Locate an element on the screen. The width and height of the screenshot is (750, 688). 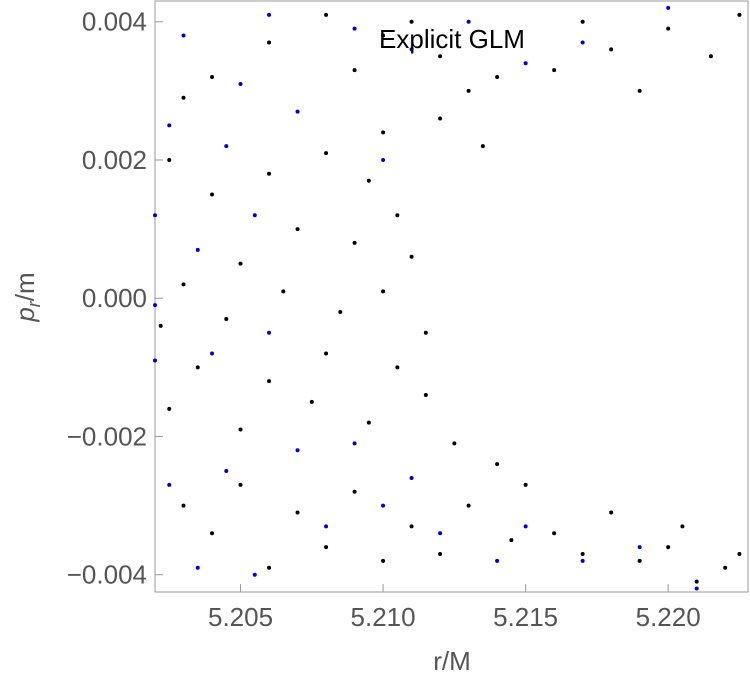
y-tick-label: 0.004 is located at coordinates (114, 22).